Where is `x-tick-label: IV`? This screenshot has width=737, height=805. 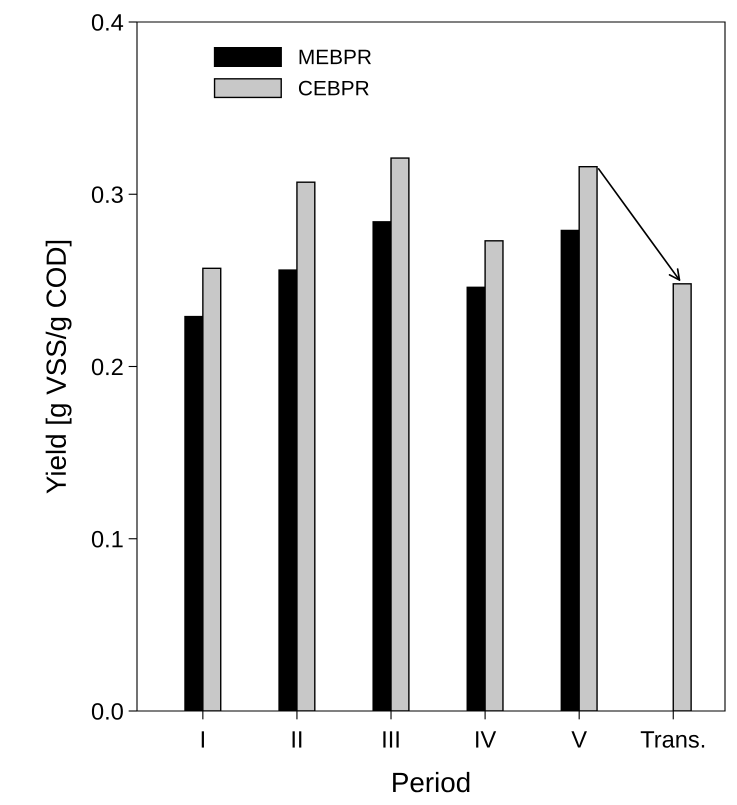 x-tick-label: IV is located at coordinates (486, 739).